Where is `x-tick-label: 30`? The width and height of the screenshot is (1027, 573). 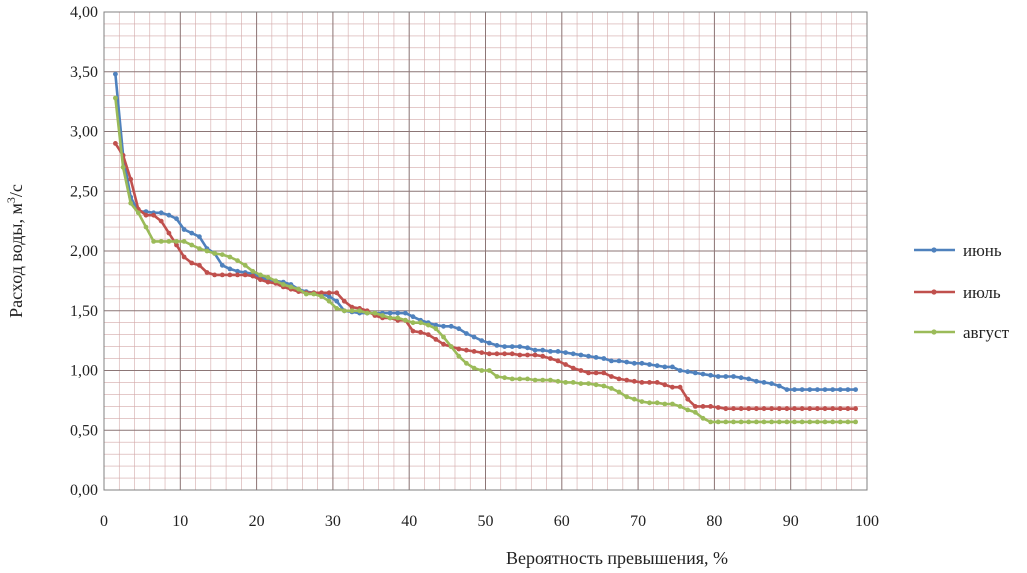 x-tick-label: 30 is located at coordinates (333, 521).